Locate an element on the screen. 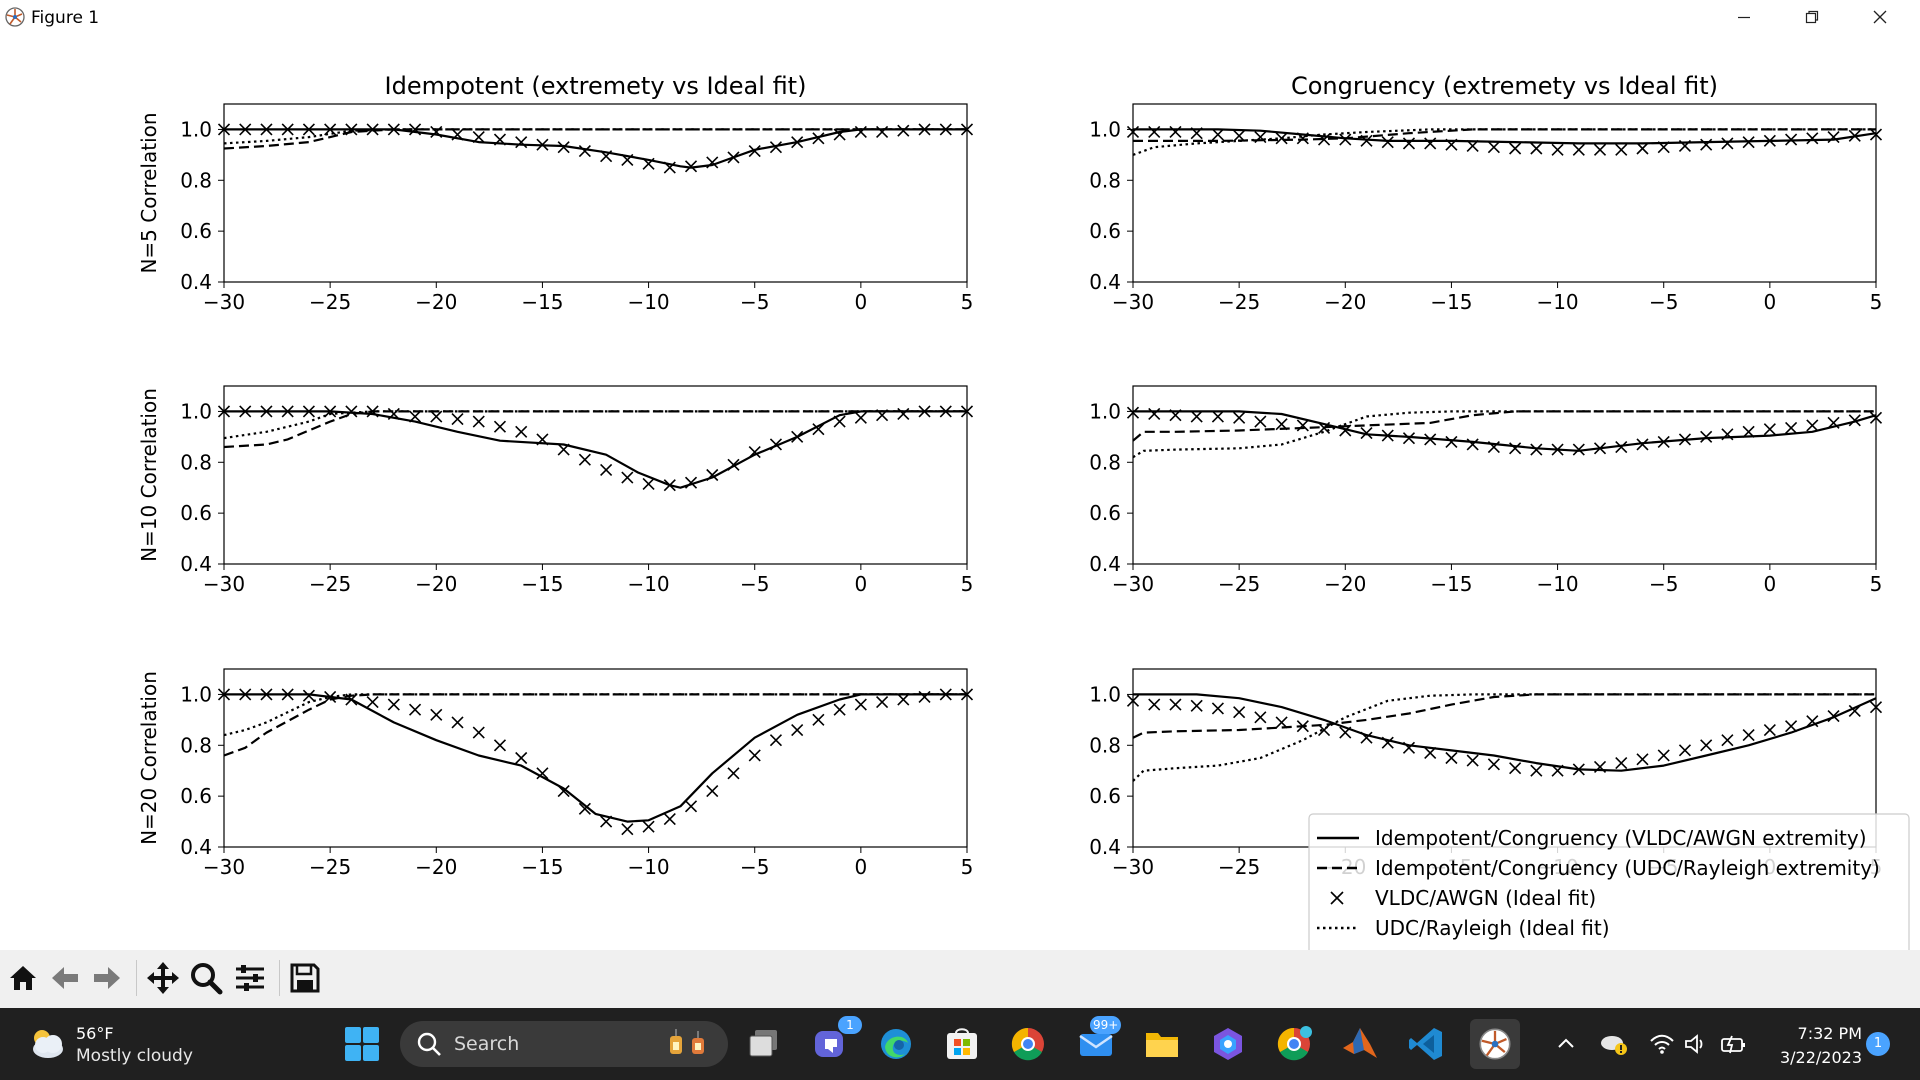 The width and height of the screenshot is (1920, 1080). toolbar-separator is located at coordinates (136, 978).